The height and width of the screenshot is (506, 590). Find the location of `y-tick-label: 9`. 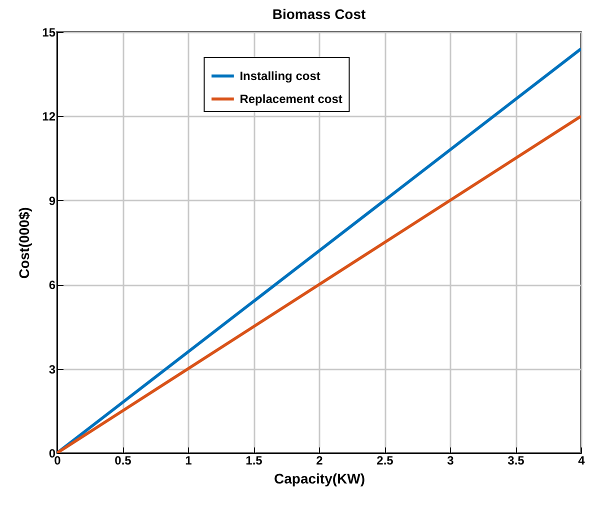

y-tick-label: 9 is located at coordinates (52, 201).